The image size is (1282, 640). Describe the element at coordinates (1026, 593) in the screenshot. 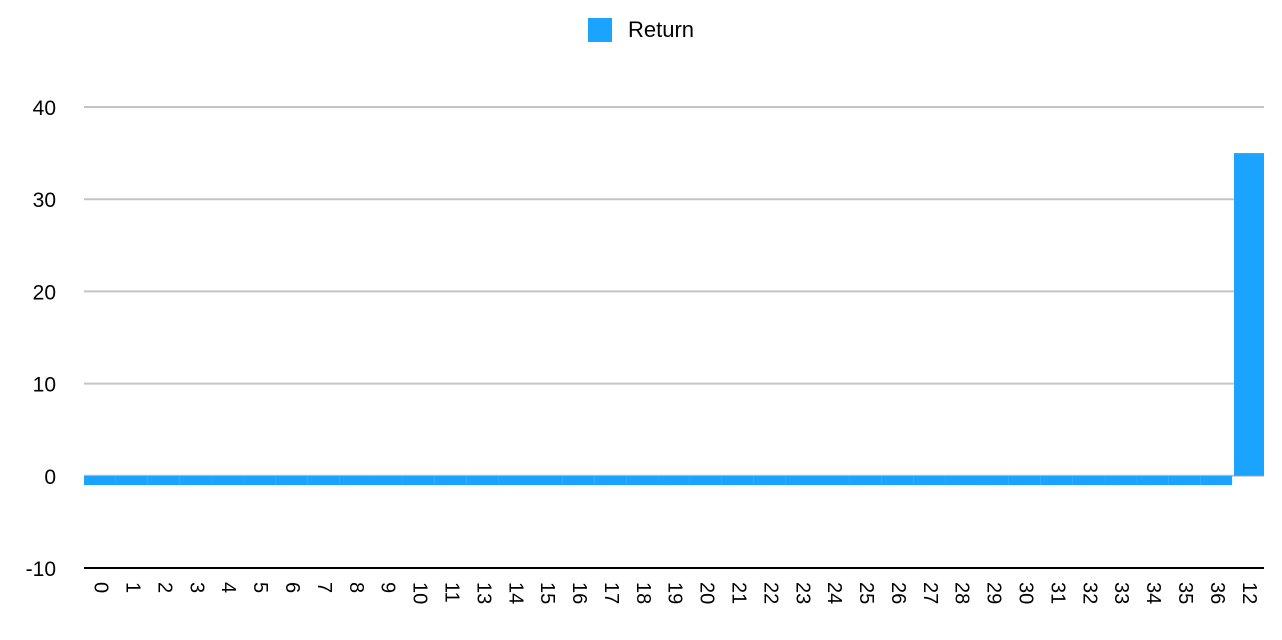

I see `x-tick-label: 30` at that location.